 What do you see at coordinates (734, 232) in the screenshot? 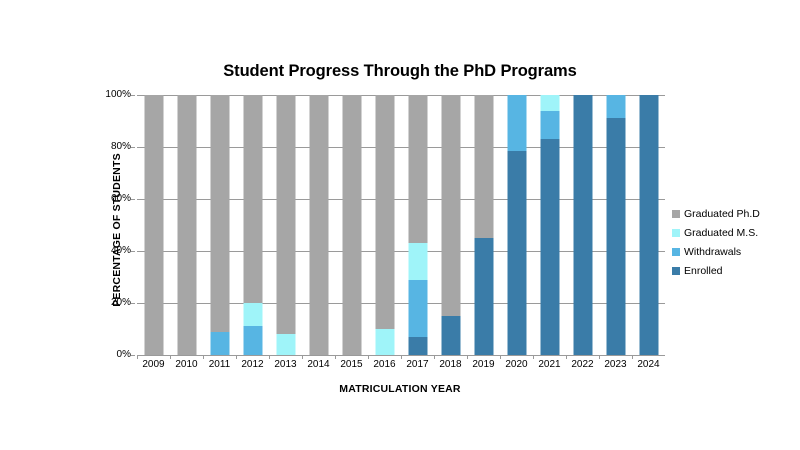
I see `legend-item: Graduated M.S.` at bounding box center [734, 232].